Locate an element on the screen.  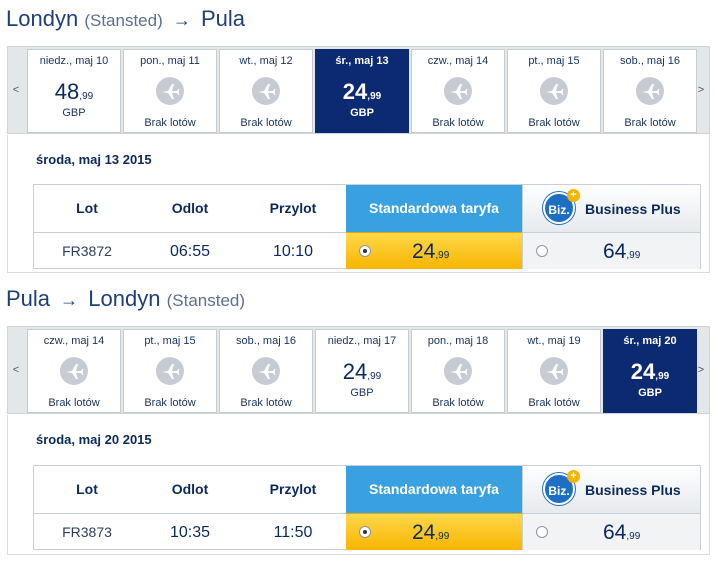
date-card: pon., maj 18 Brak lotów is located at coordinates (458, 371).